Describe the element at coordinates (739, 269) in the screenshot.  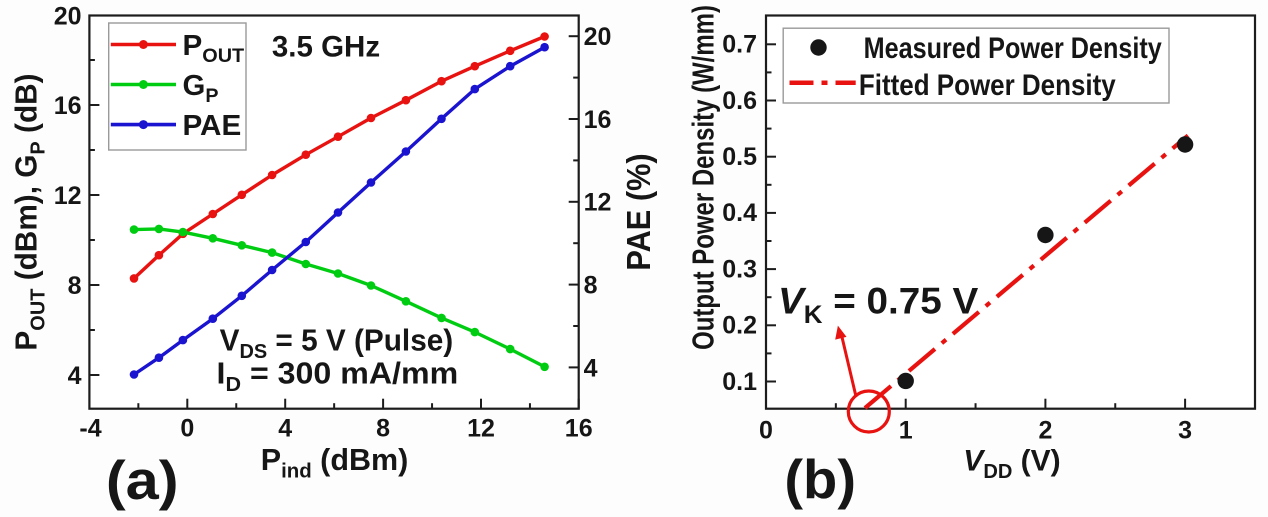
I see `svg-text: 0.3` at that location.